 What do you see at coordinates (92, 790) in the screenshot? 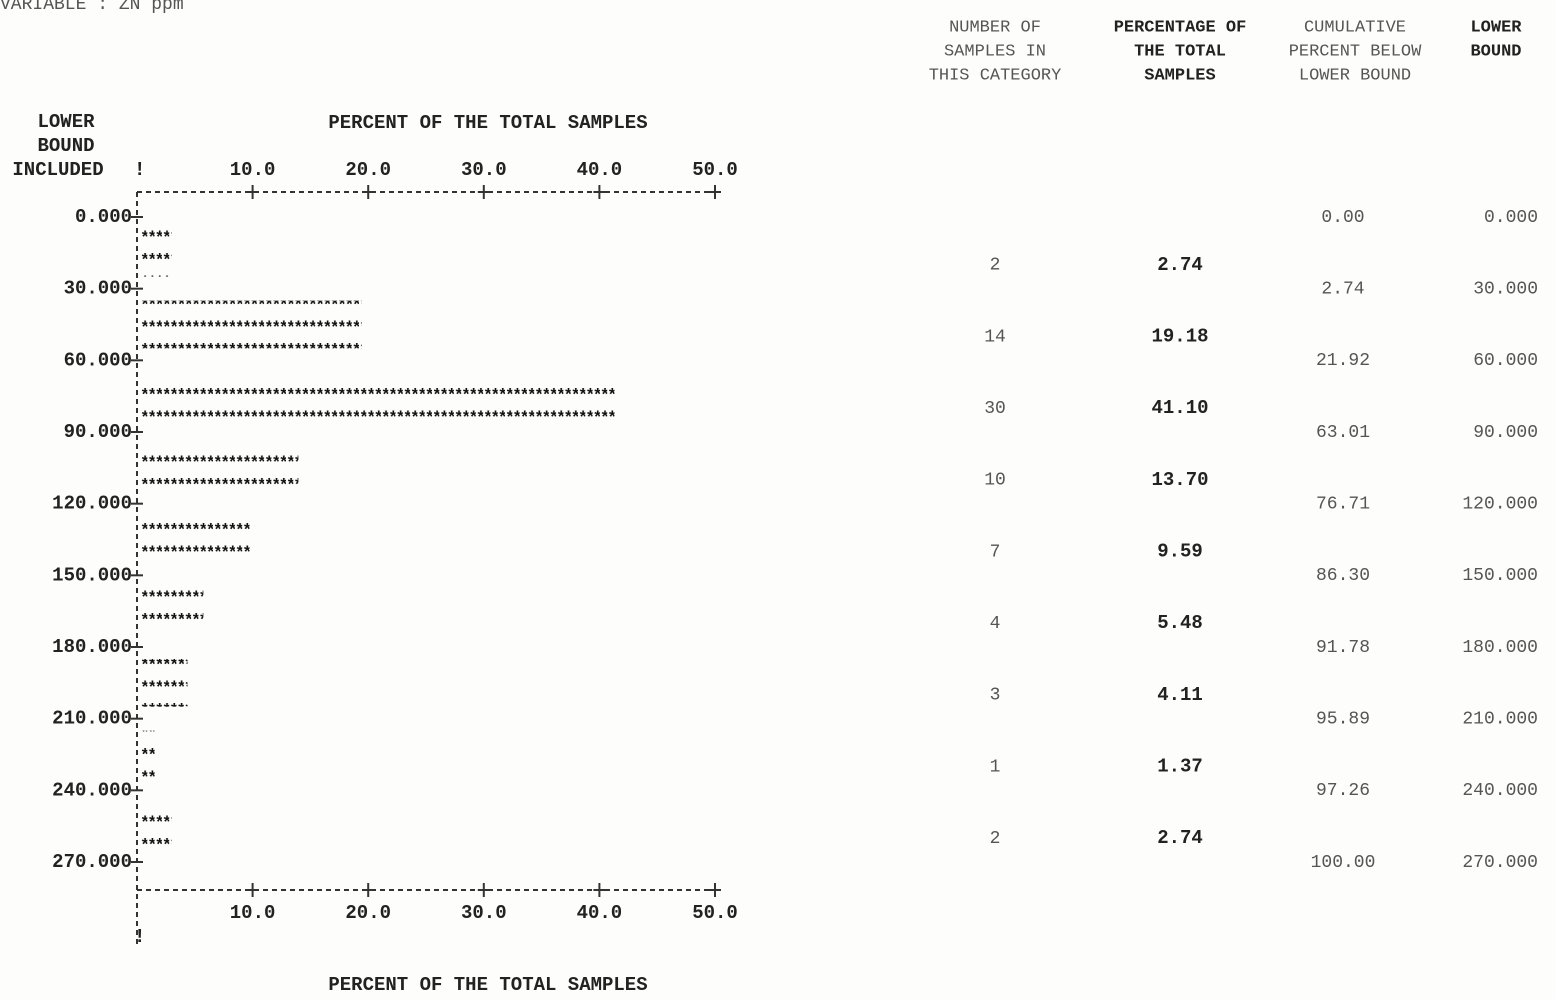
I see `y-tick-label: 240.000` at bounding box center [92, 790].